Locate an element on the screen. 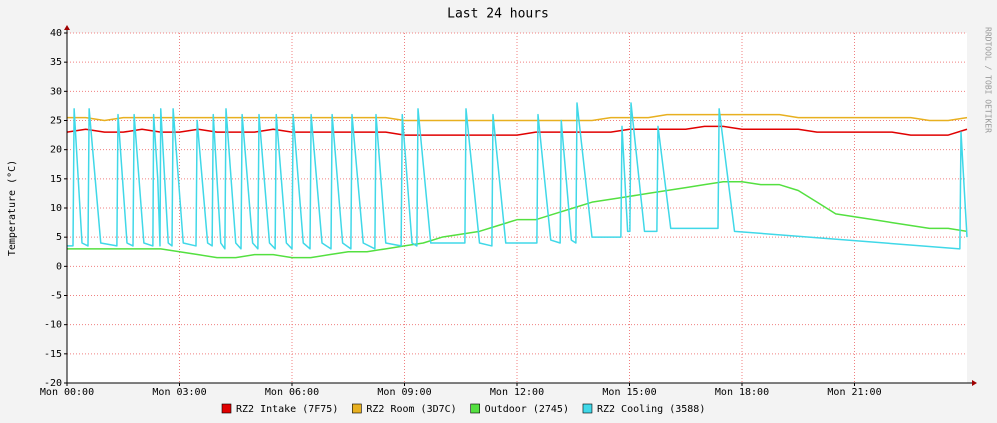 Image resolution: width=997 pixels, height=423 pixels. x-tick-label: Mon 09:00 is located at coordinates (404, 392).